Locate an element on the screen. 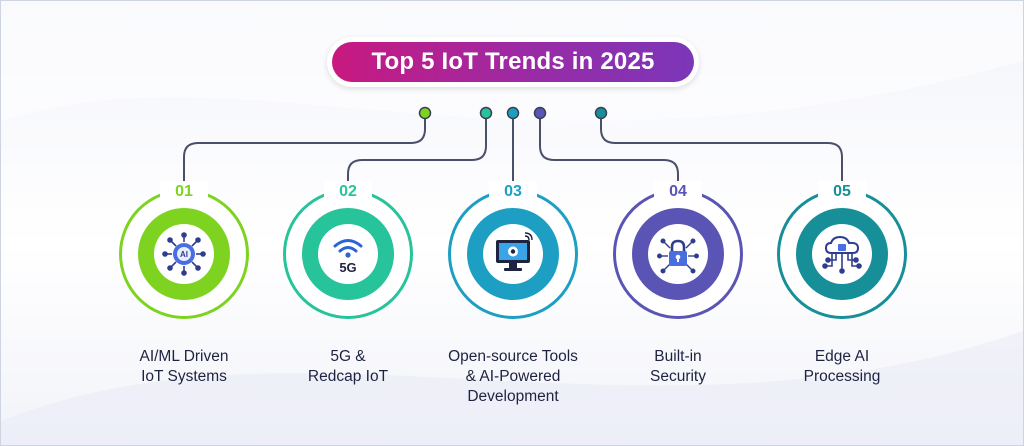 The image size is (1024, 446). 5g-wifi-icon: 5G is located at coordinates (348, 257).